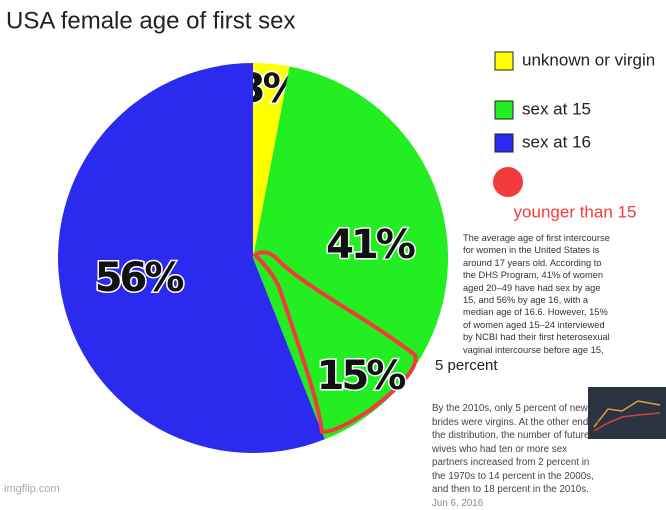  I want to click on slice-label: 41%, so click(370, 245).